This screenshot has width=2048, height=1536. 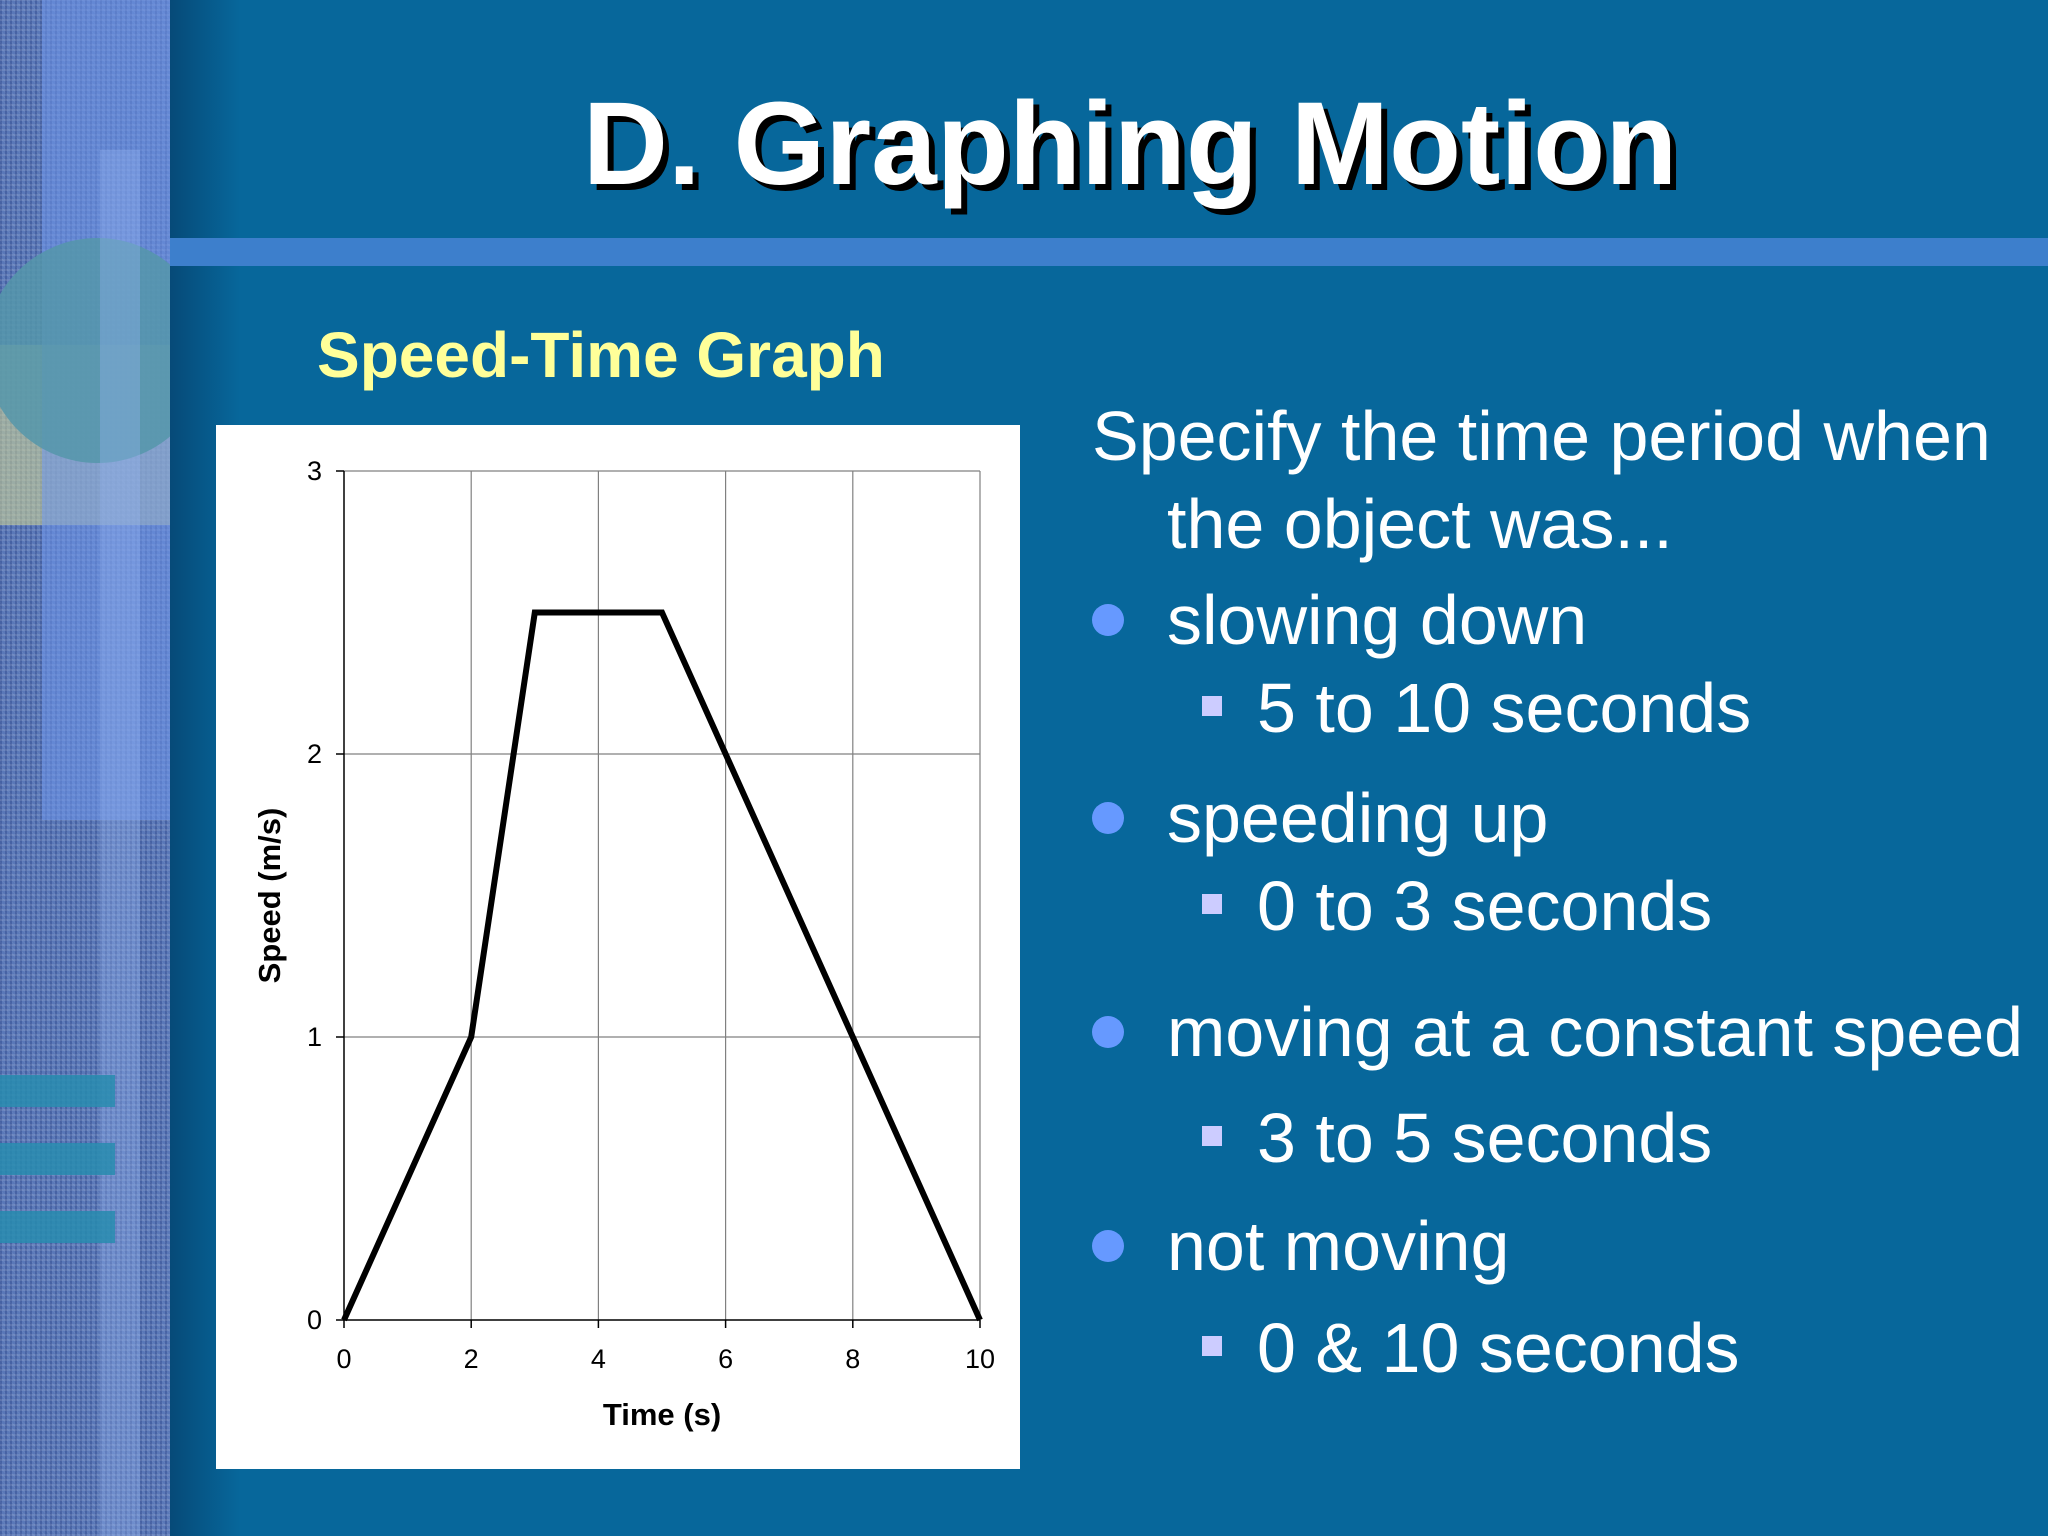 I want to click on title-underline-rule, so click(x=1109, y=252).